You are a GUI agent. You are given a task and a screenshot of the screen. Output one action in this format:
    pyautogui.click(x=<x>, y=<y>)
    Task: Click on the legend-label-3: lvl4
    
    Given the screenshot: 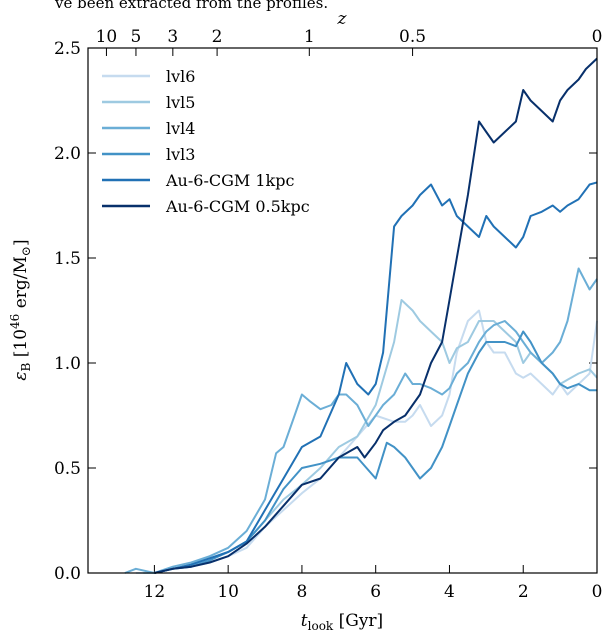 What is the action you would take?
    pyautogui.click(x=180, y=128)
    